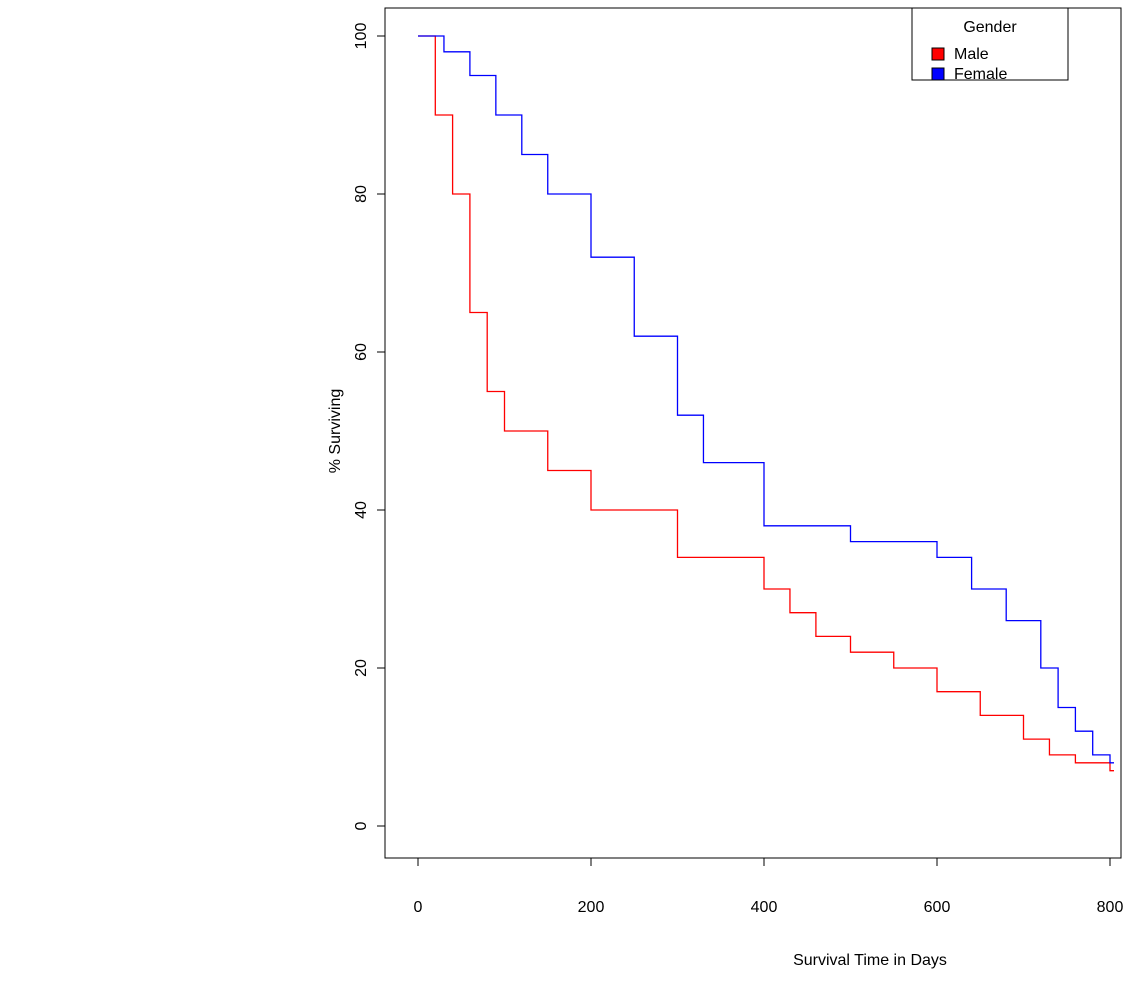 This screenshot has width=1124, height=984. Describe the element at coordinates (335, 431) in the screenshot. I see `y-axis-label: % Surviving` at that location.